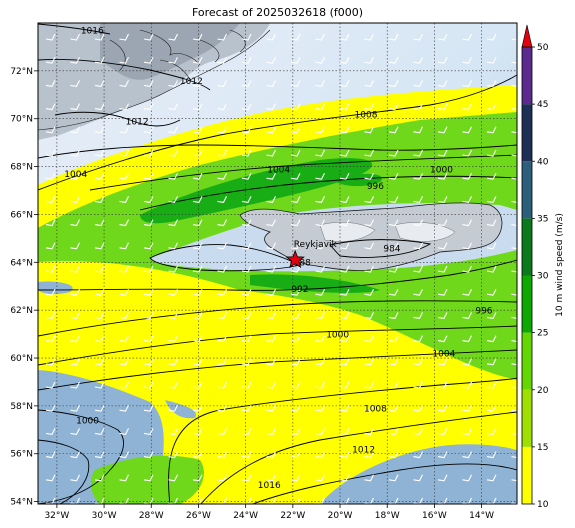  I want to click on isobar-label: 1000, so click(337, 335).